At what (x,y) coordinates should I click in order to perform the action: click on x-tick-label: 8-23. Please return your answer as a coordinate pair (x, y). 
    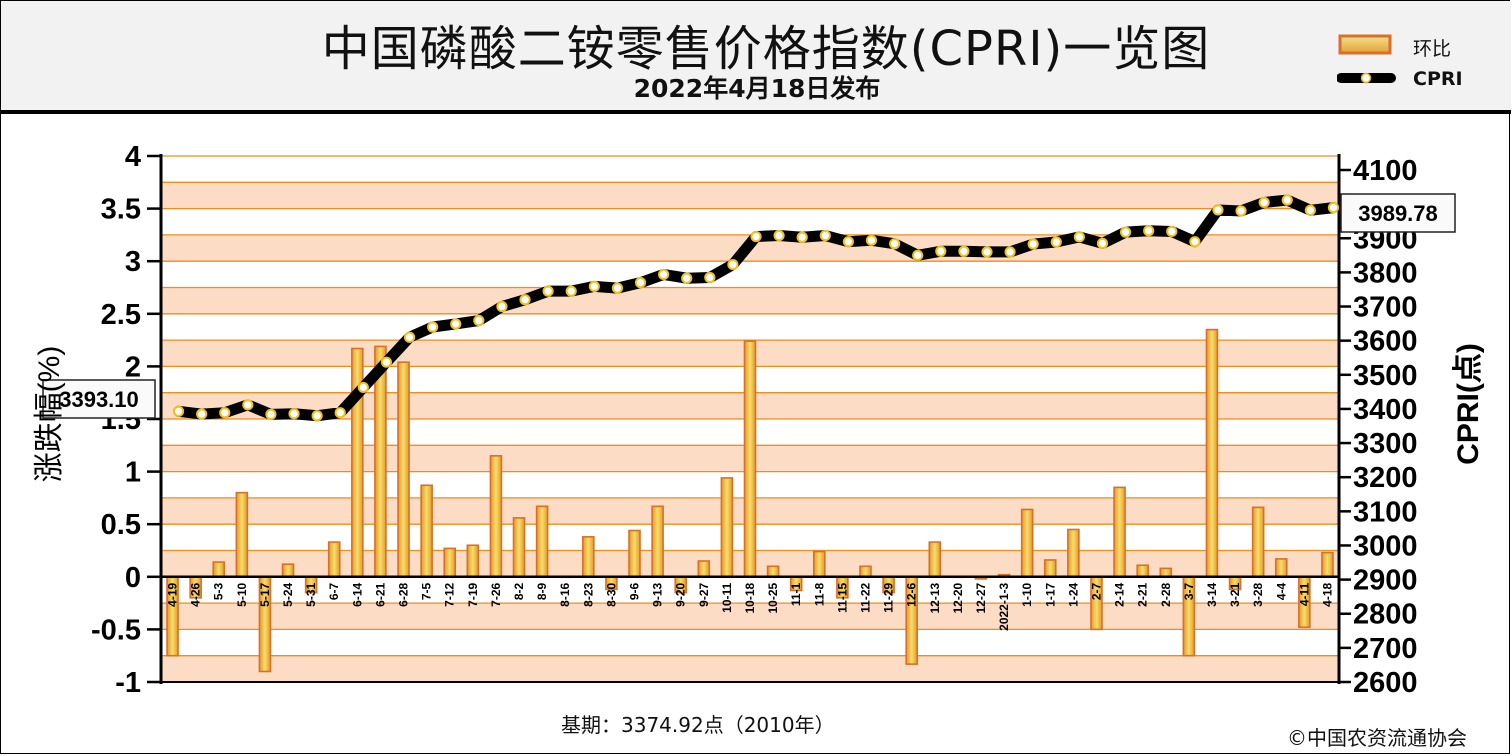
    Looking at the image, I should click on (588, 594).